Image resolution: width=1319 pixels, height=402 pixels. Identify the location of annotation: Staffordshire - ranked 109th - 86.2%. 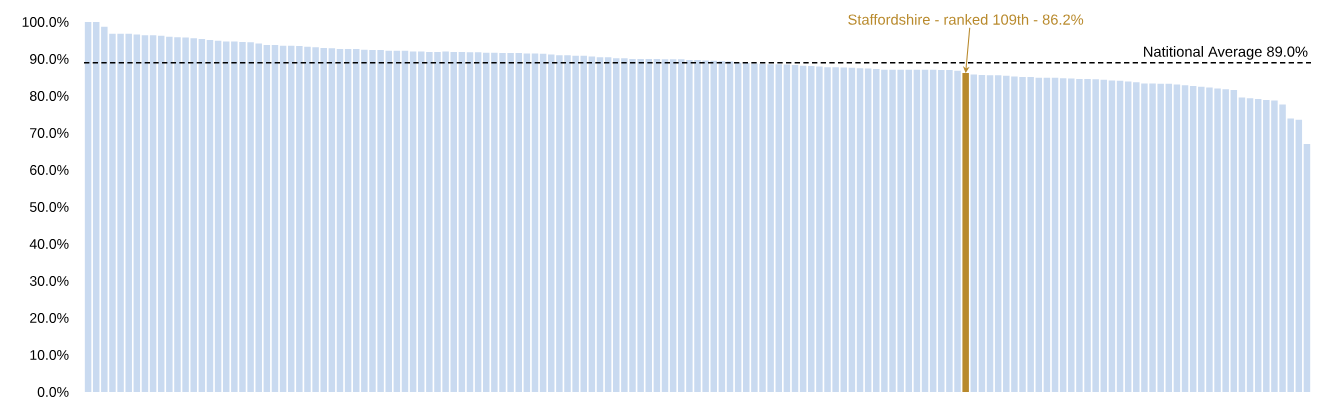
(966, 19).